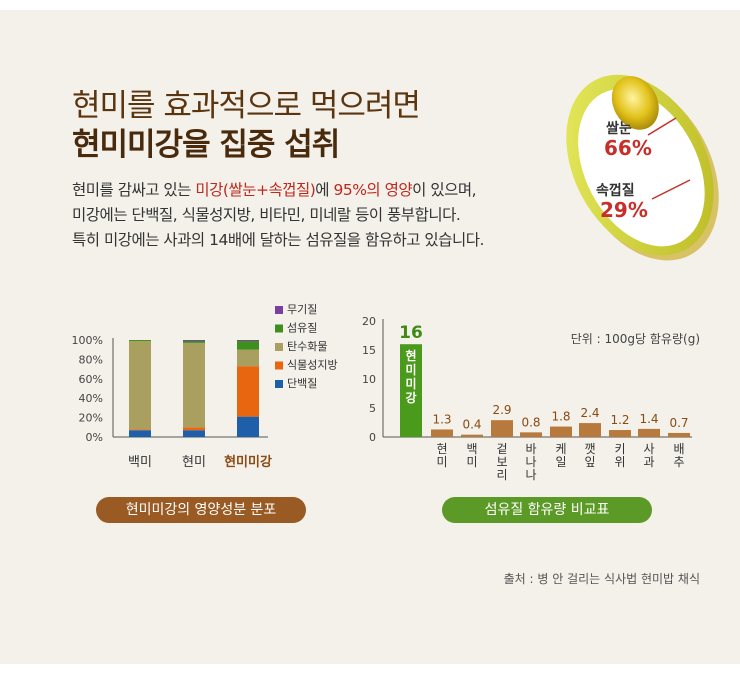 Image resolution: width=740 pixels, height=674 pixels. I want to click on data-label: 16, so click(411, 333).